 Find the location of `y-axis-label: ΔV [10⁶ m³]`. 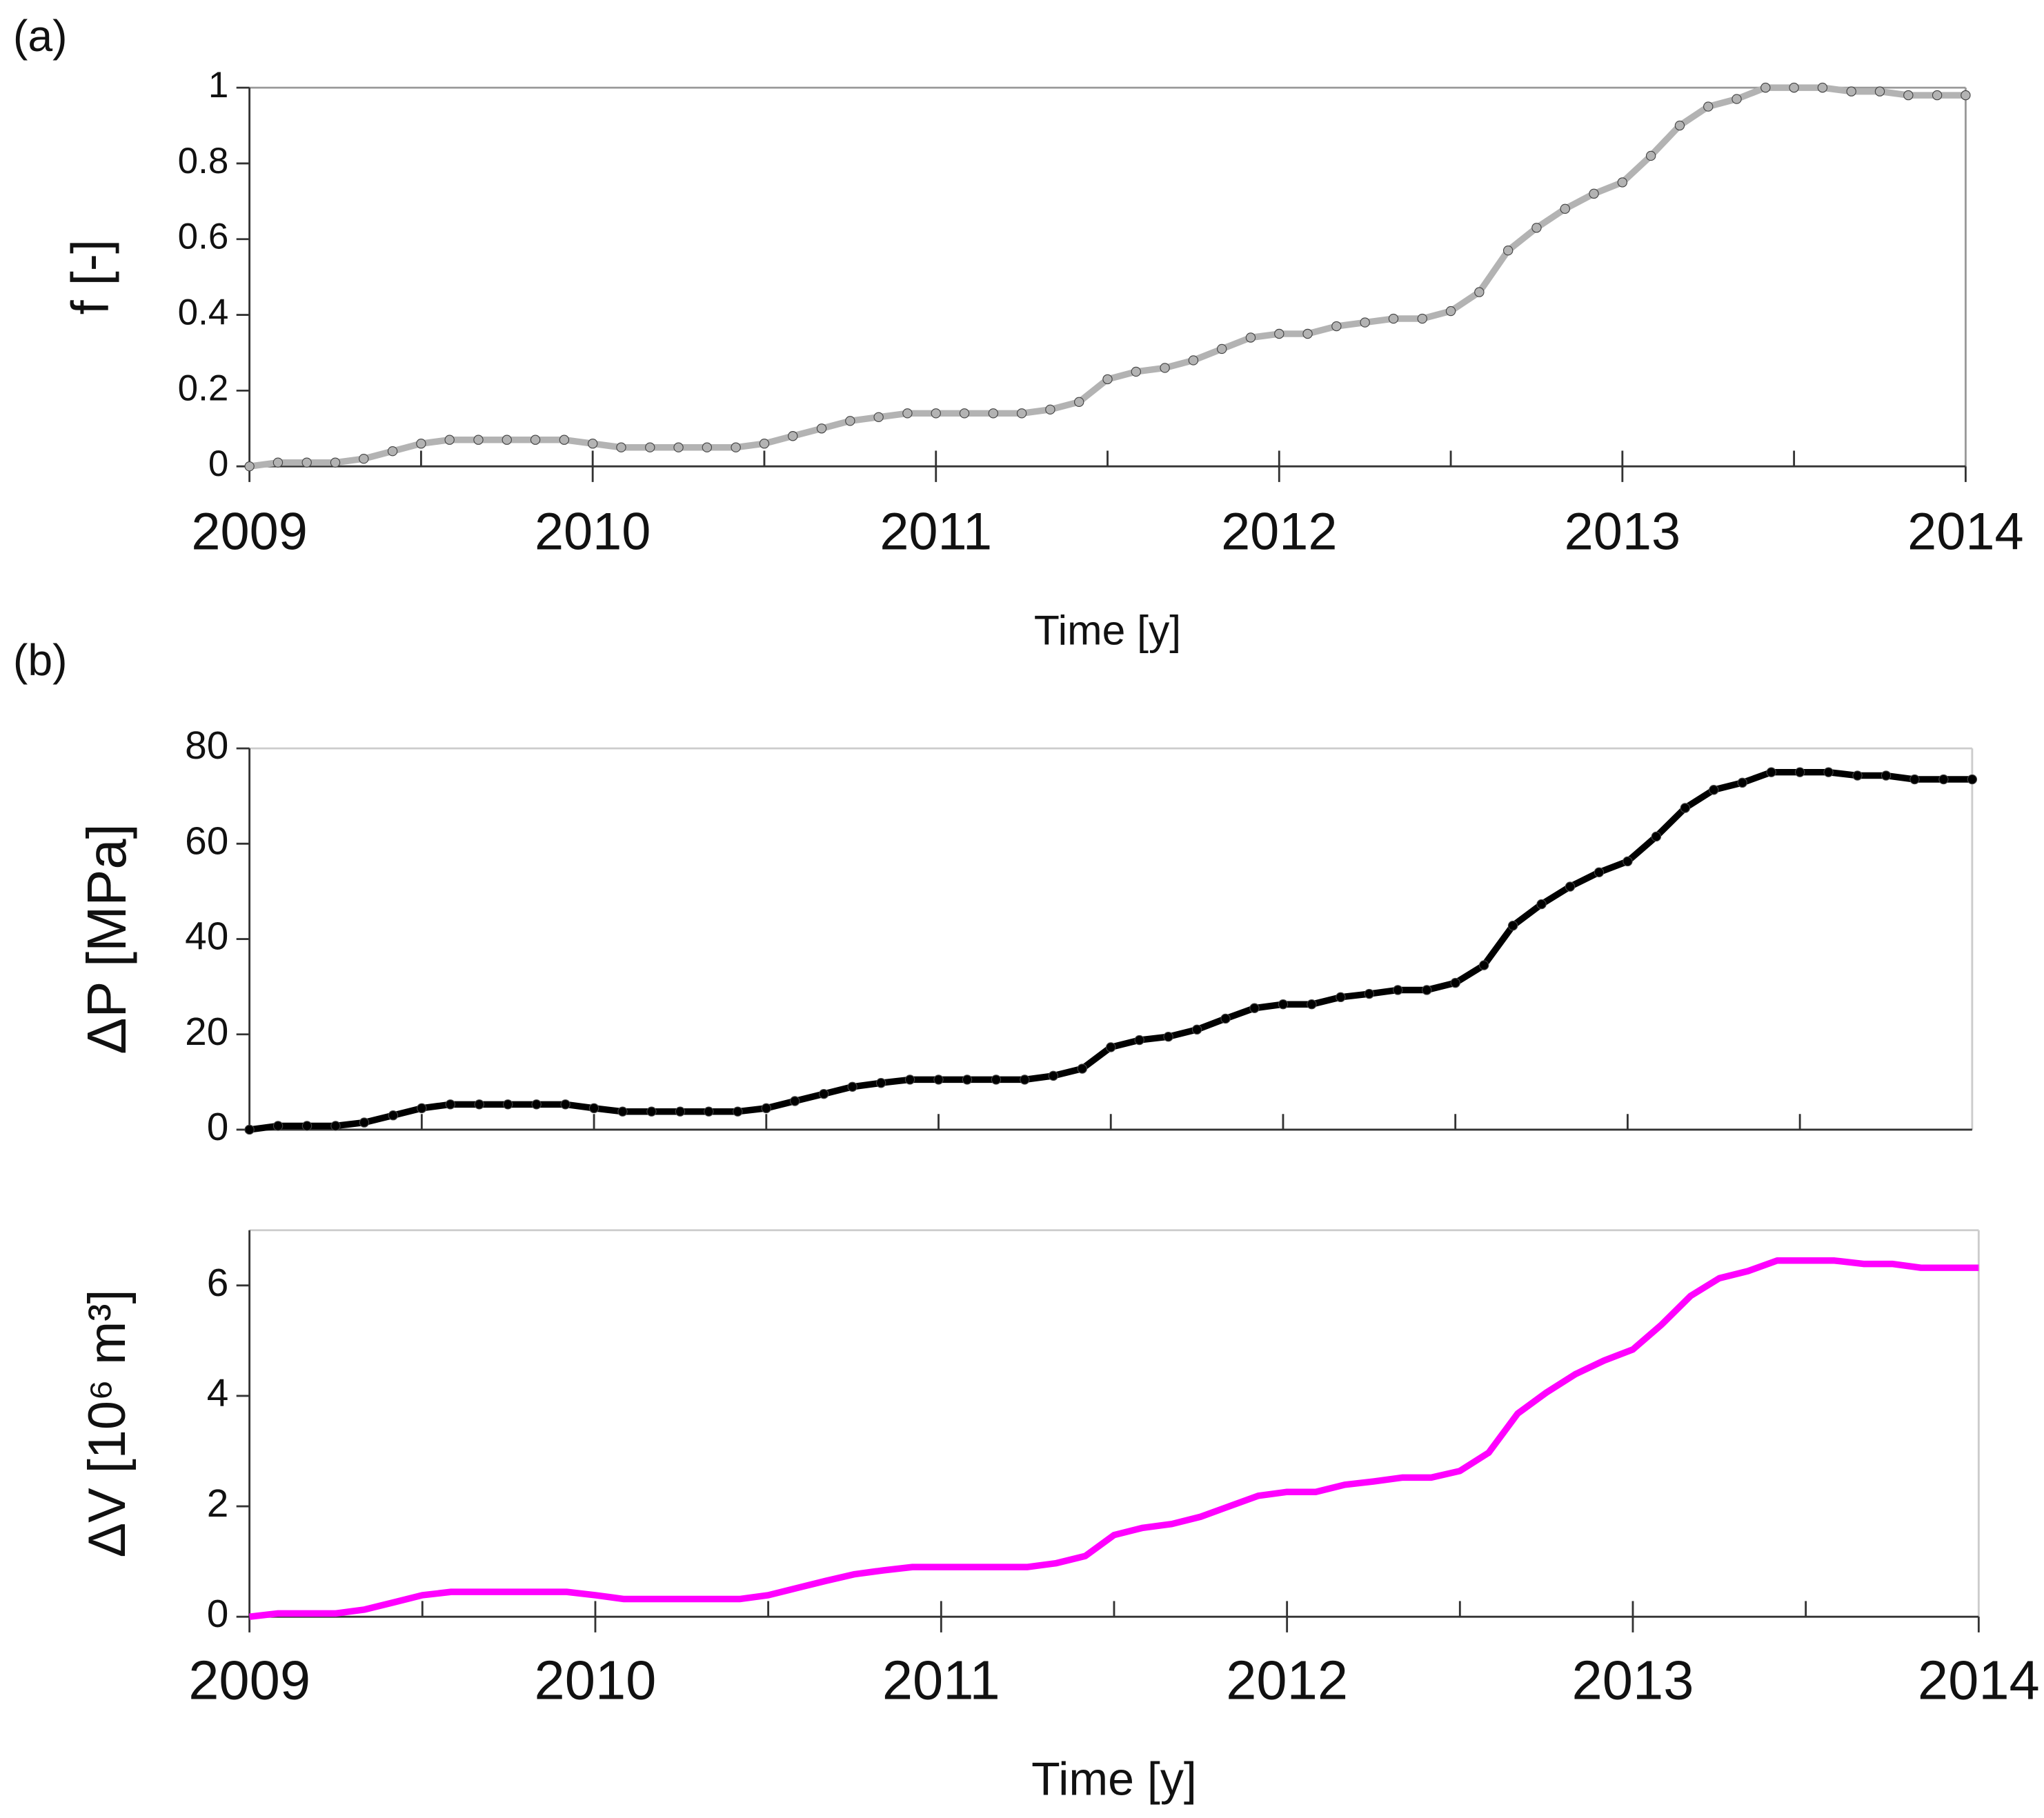

y-axis-label: ΔV [10⁶ m³] is located at coordinates (107, 1423).